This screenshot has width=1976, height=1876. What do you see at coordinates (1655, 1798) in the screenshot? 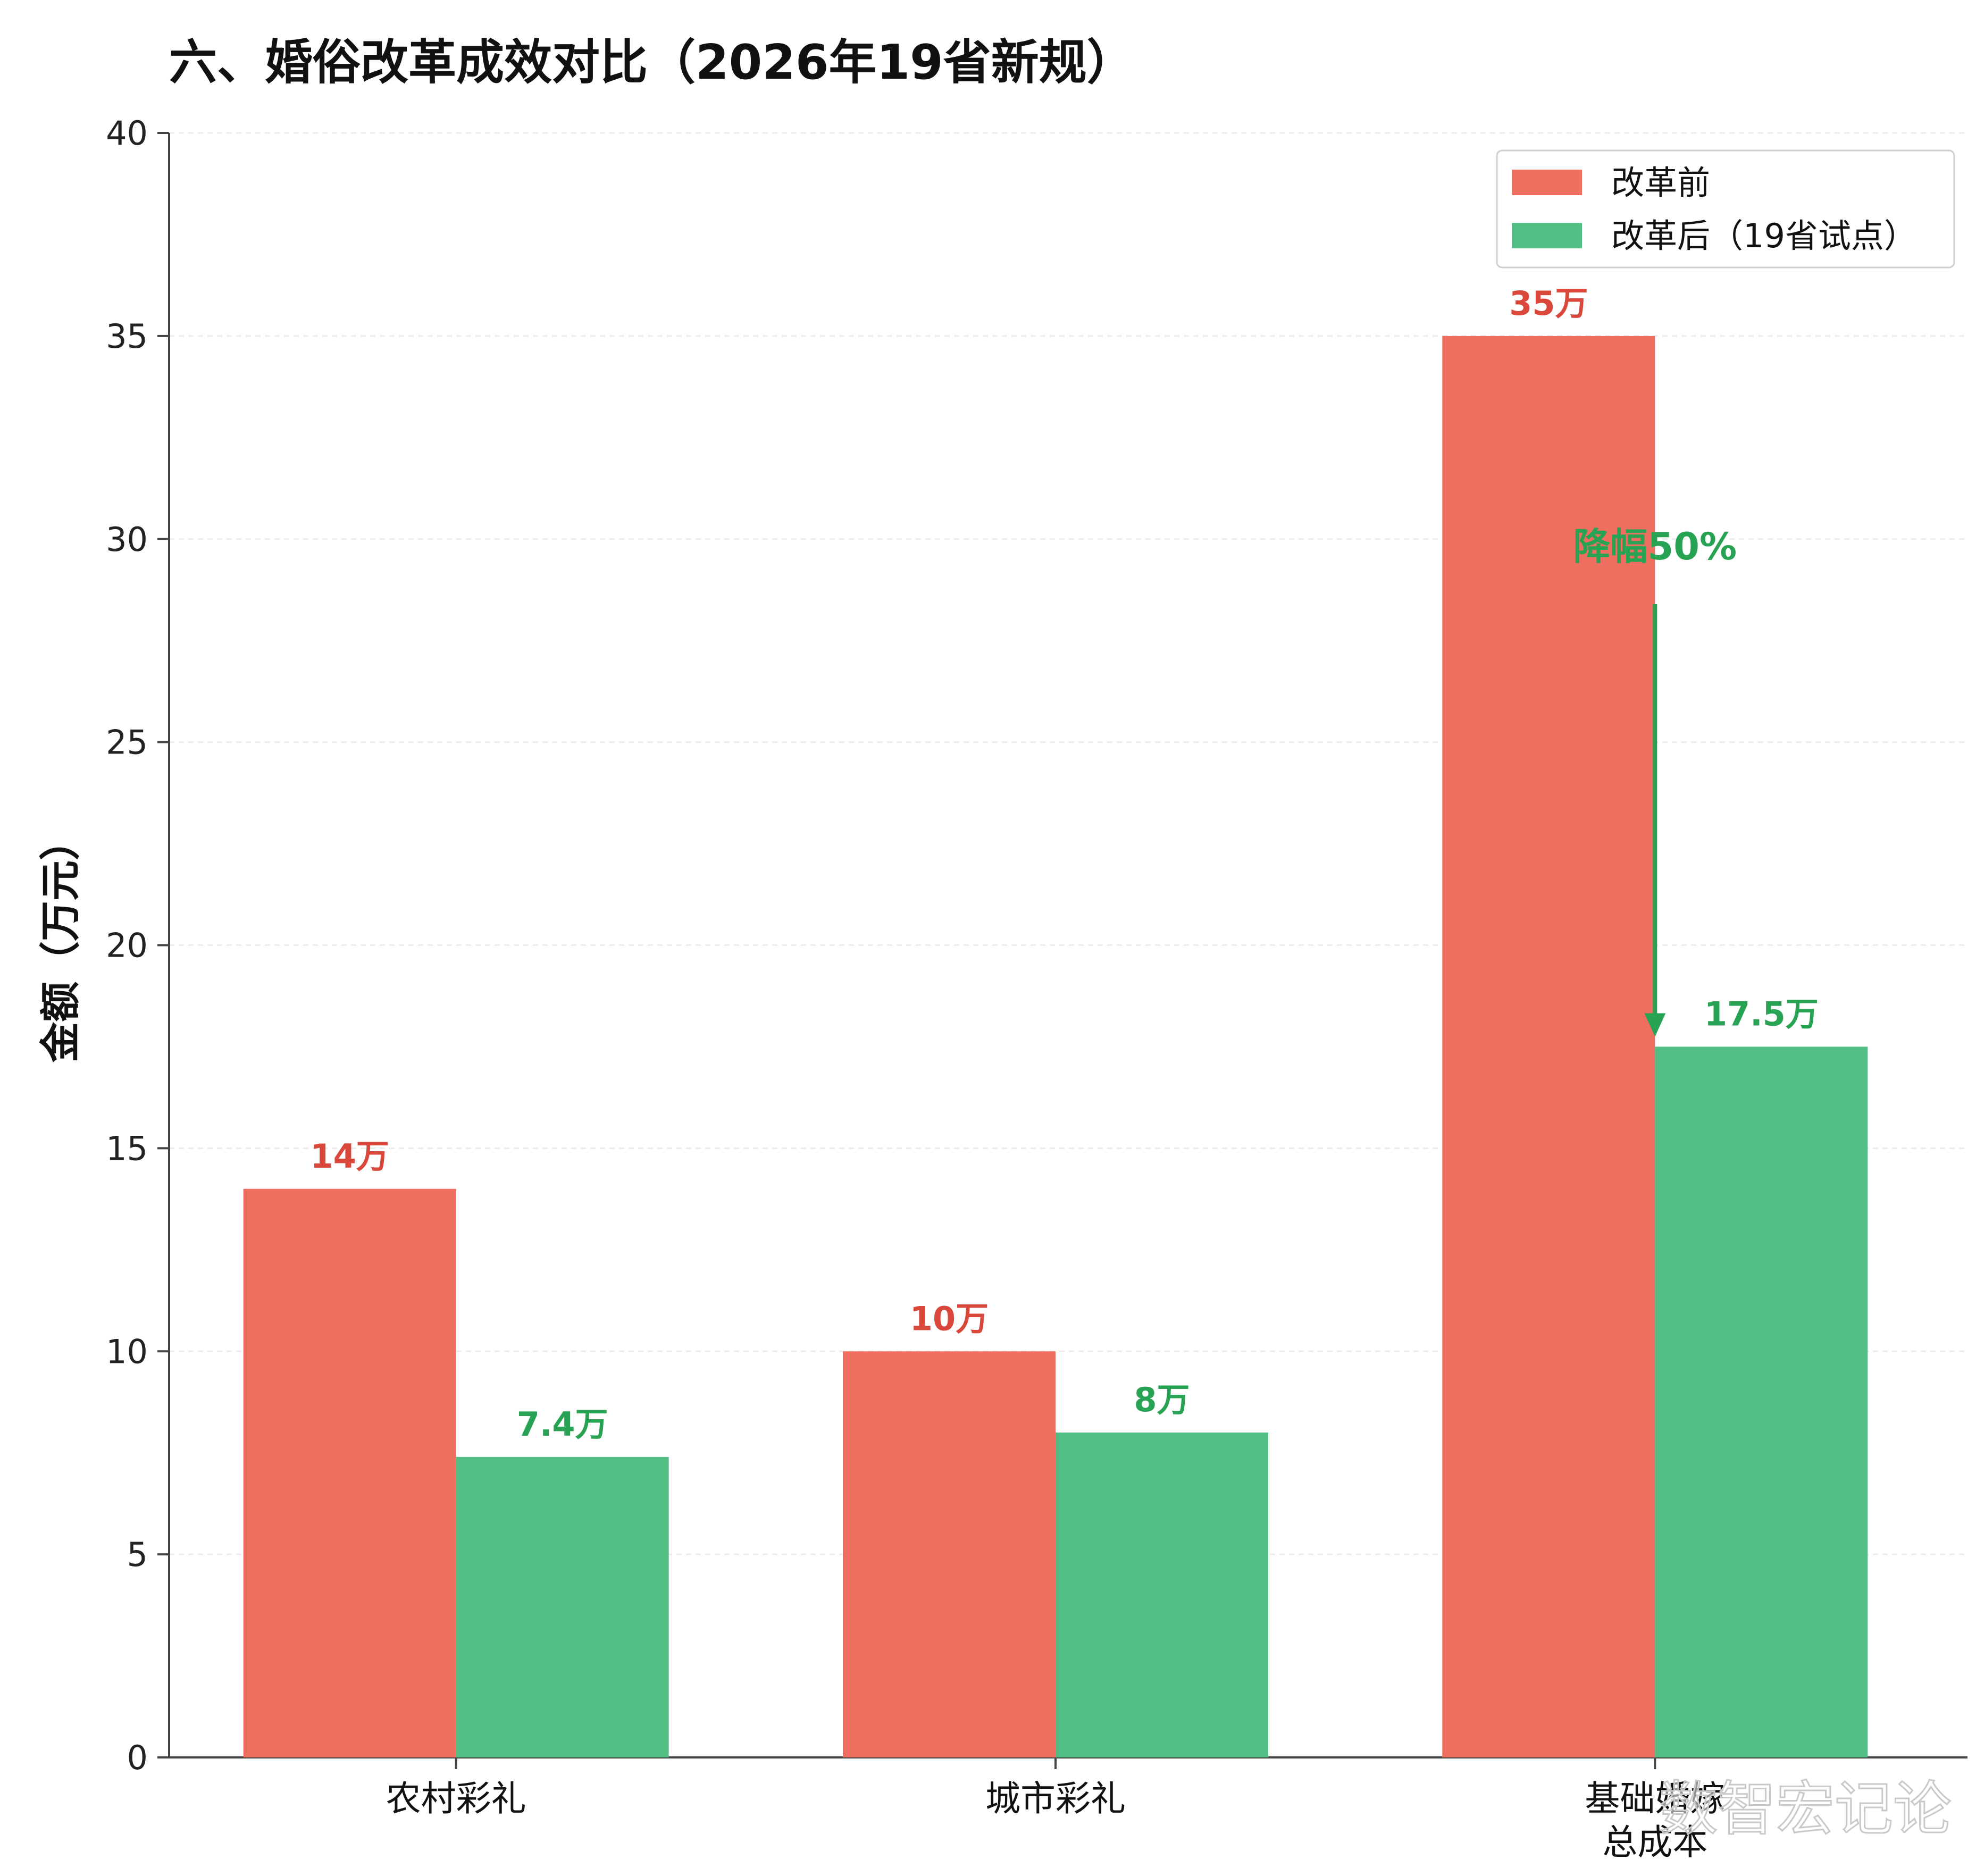
I see `x-tick-label-line: 基础婚嫁` at bounding box center [1655, 1798].